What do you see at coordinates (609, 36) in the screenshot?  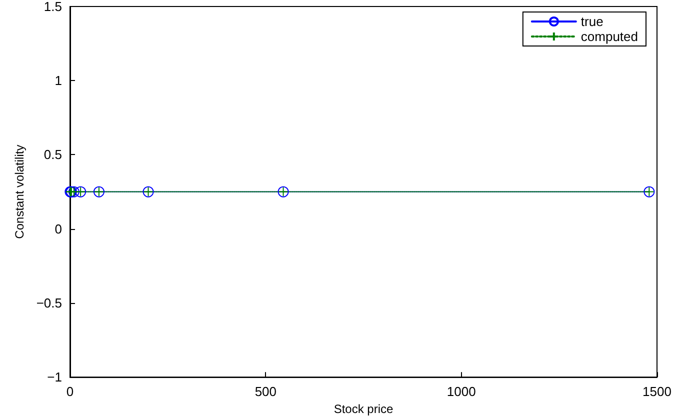 I see `legend-label: computed` at bounding box center [609, 36].